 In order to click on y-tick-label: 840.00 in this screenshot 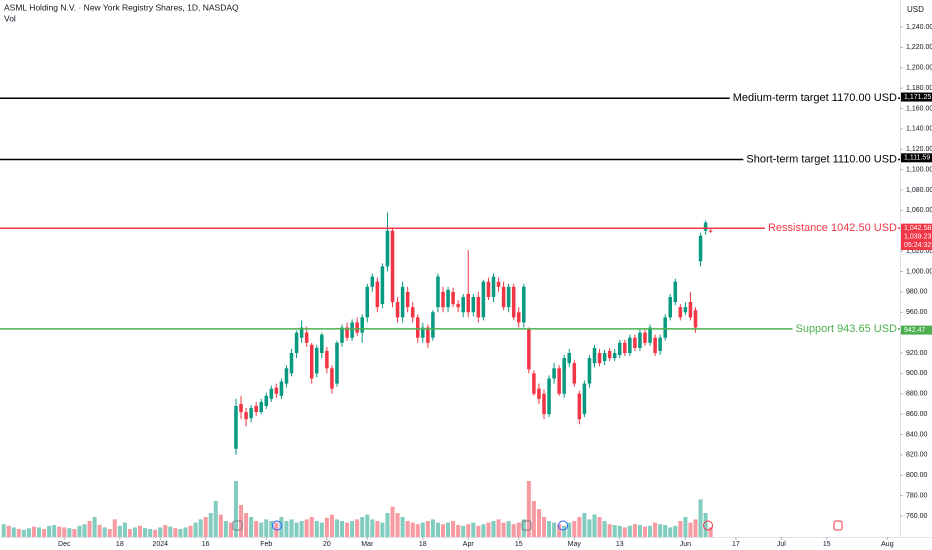, I will do `click(917, 434)`.